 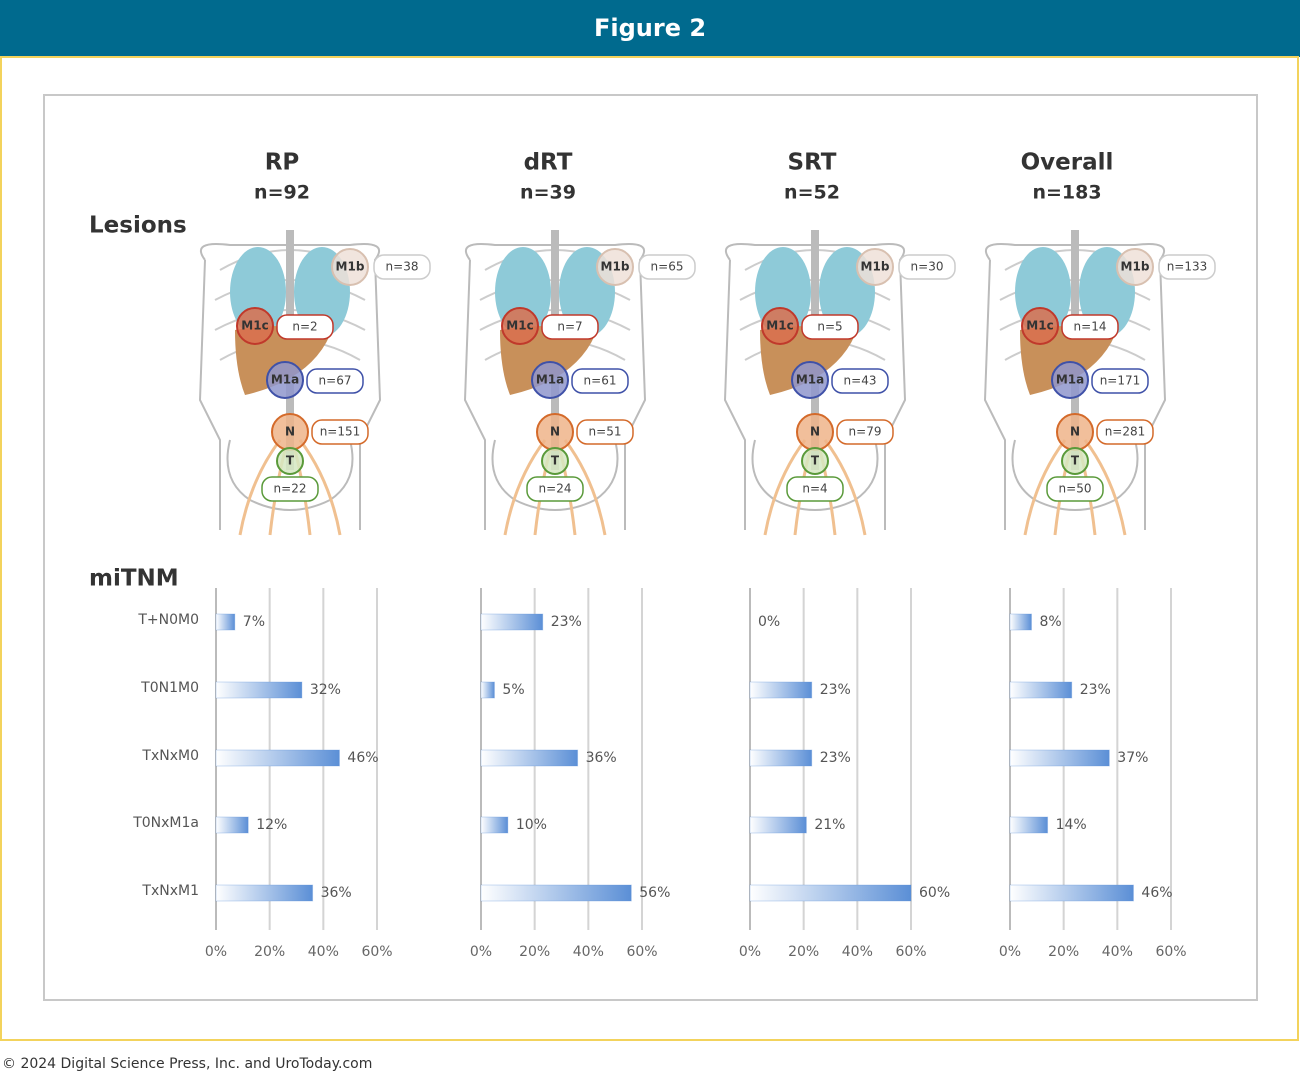 I want to click on count-label: n=14, so click(x=1090, y=327).